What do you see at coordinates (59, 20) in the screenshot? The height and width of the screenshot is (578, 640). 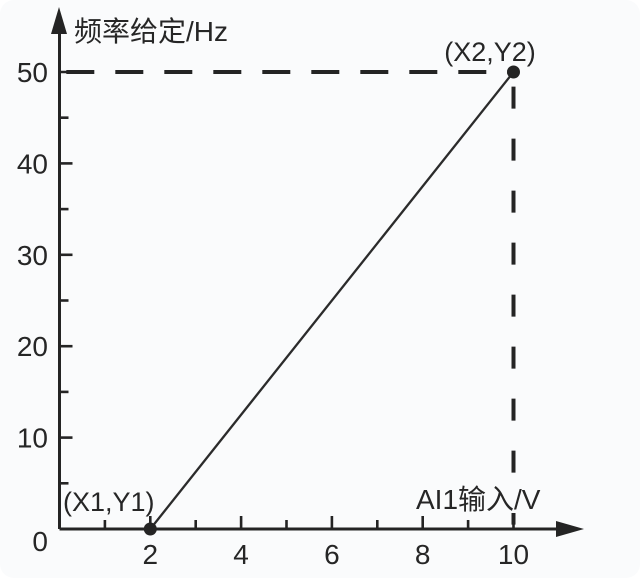 I see `y-axis-arrow` at bounding box center [59, 20].